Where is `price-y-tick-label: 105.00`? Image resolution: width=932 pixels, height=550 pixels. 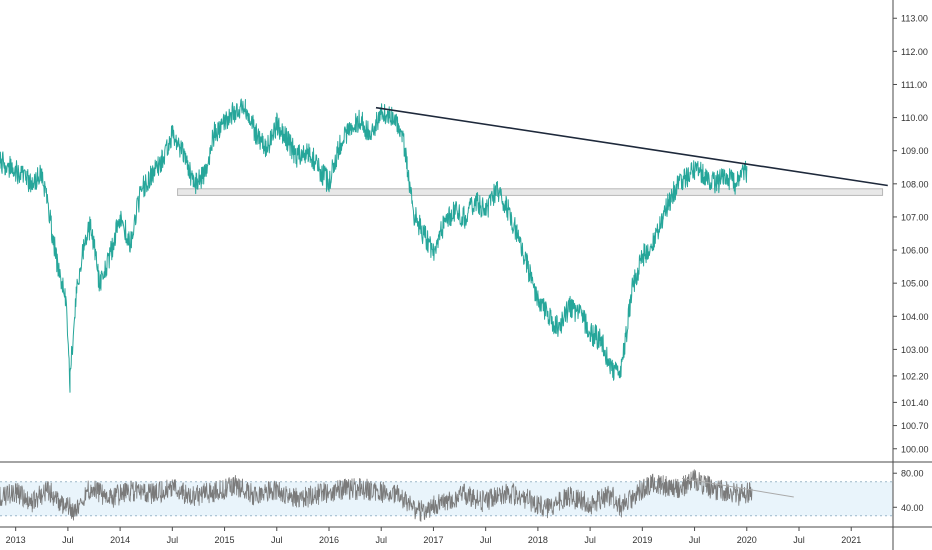
price-y-tick-label: 105.00 is located at coordinates (915, 284).